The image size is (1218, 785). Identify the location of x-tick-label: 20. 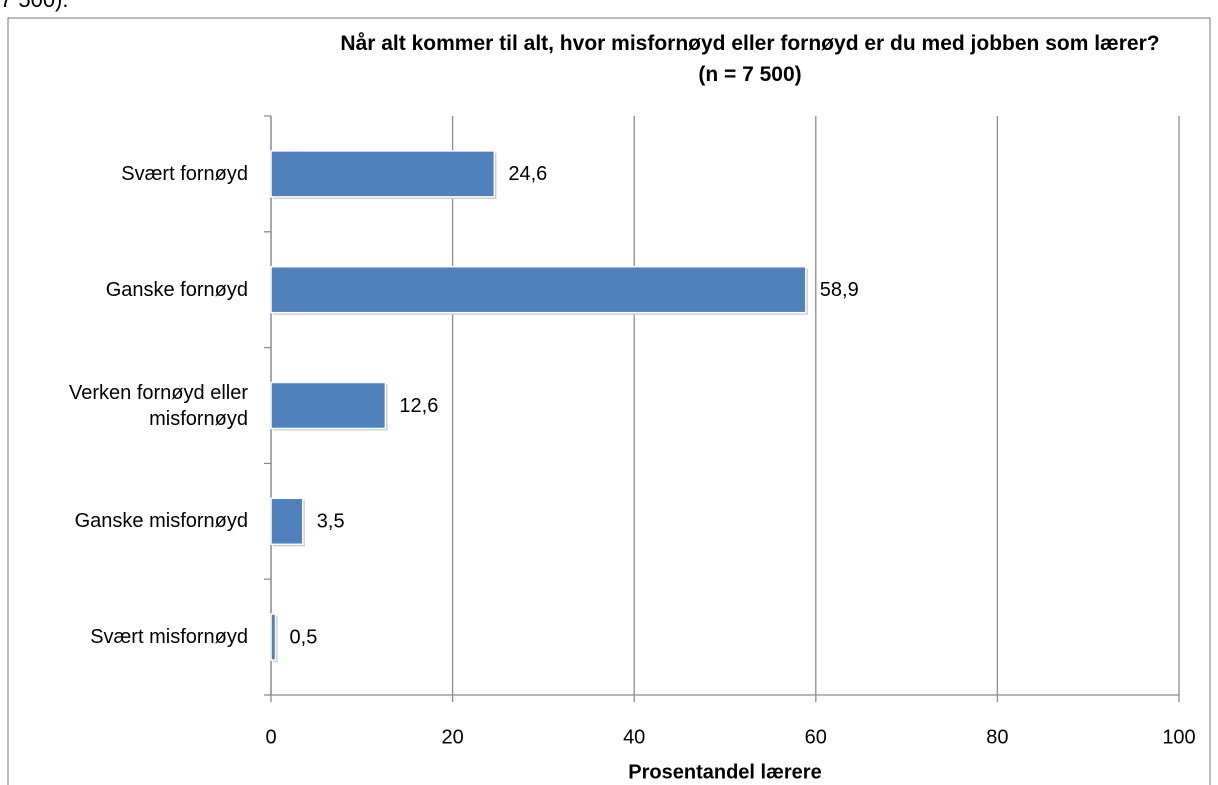
(452, 737).